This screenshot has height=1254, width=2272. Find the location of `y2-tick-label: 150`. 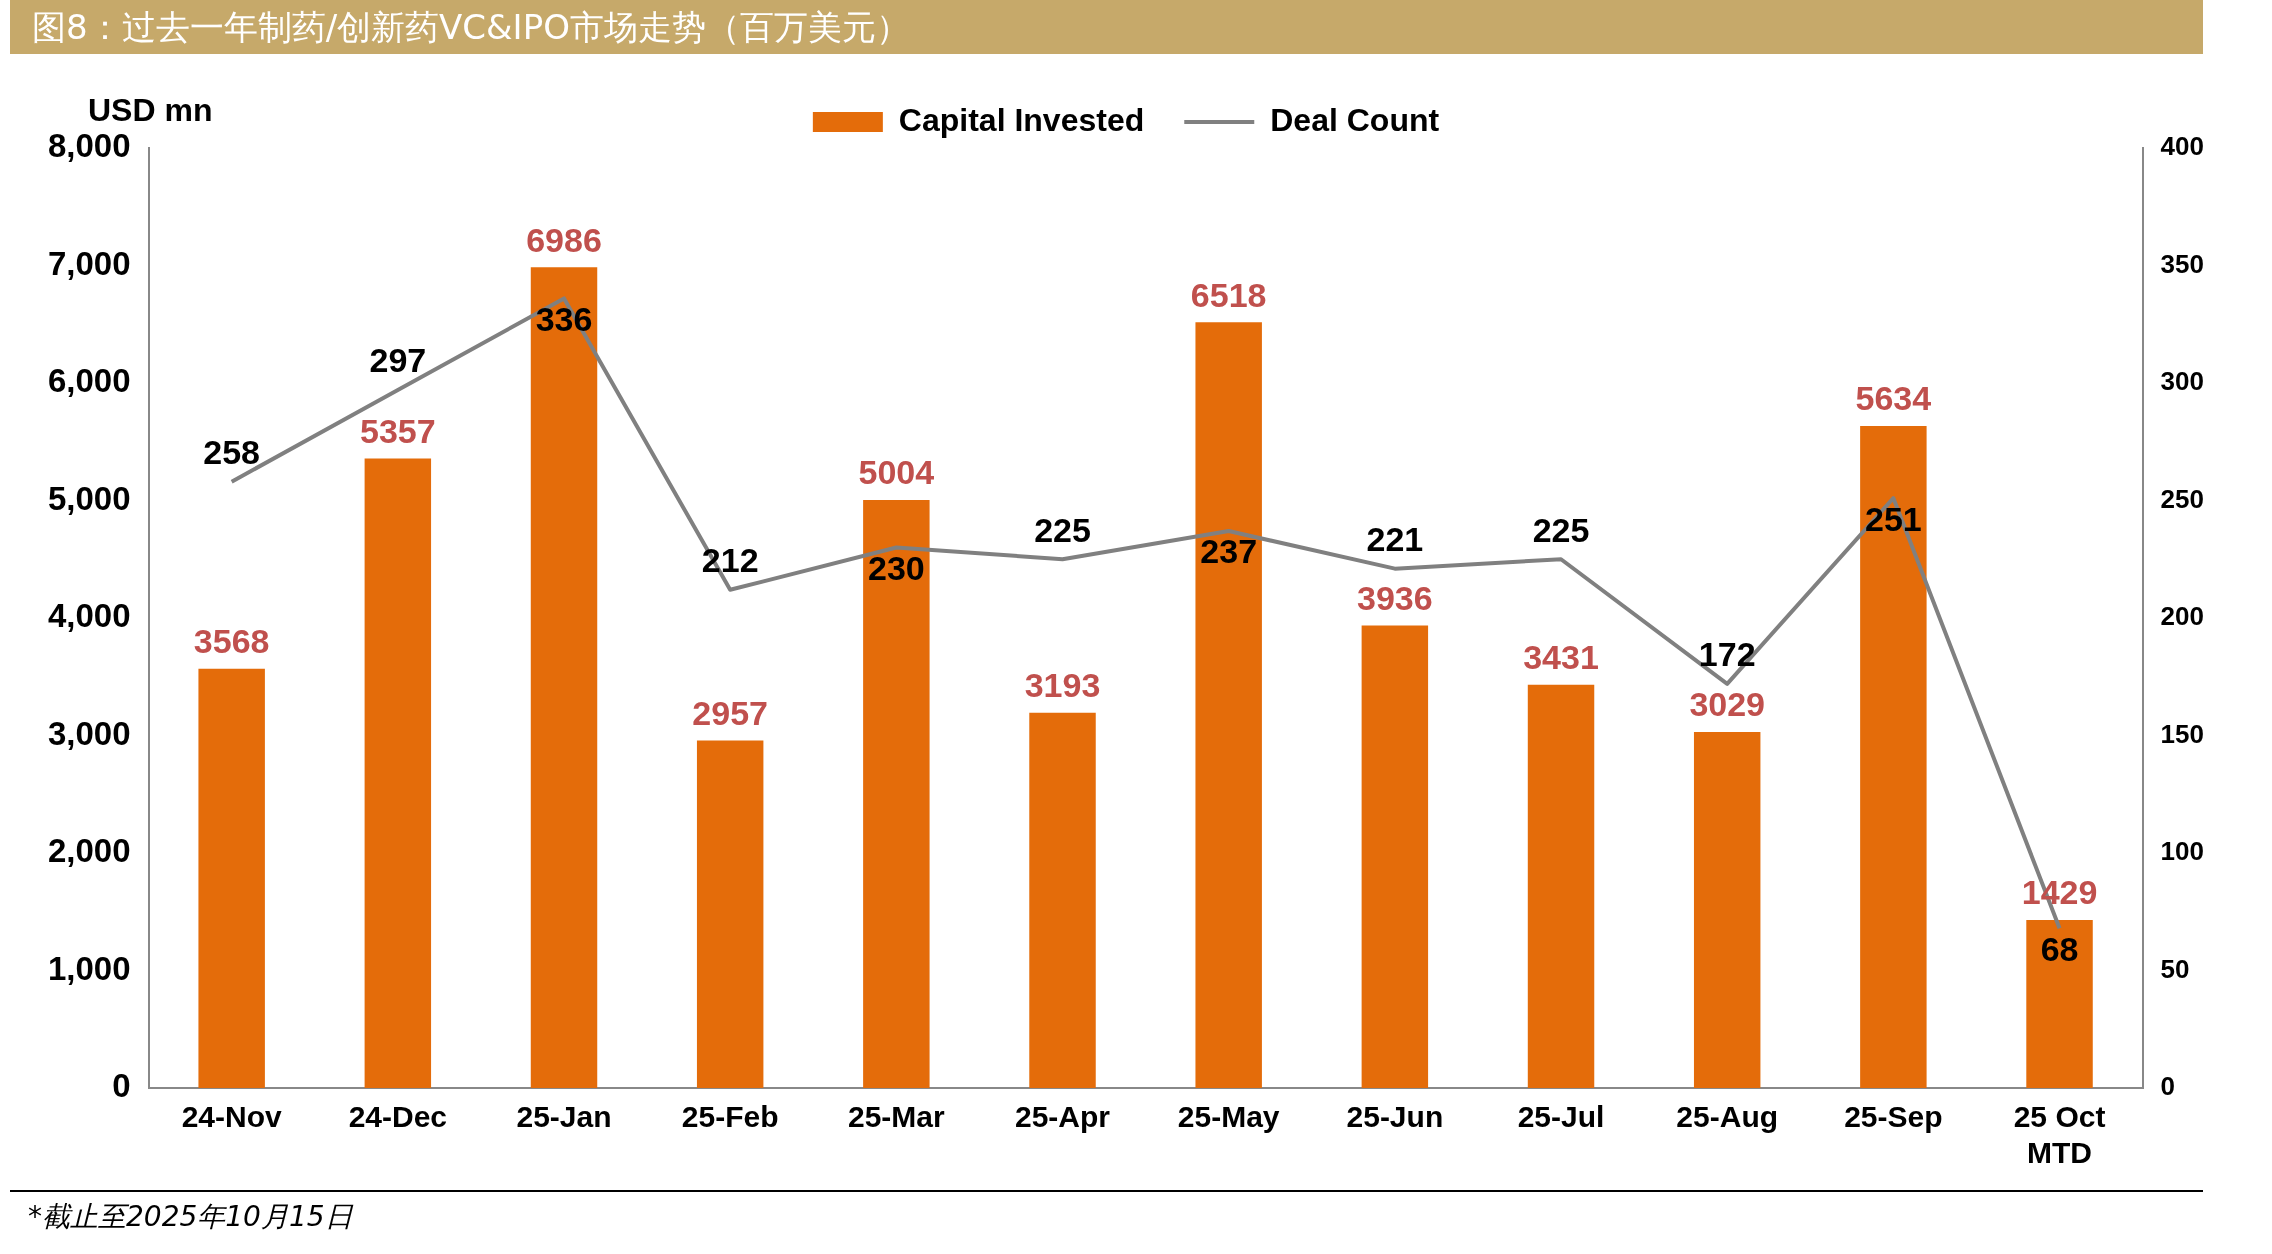

y2-tick-label: 150 is located at coordinates (2182, 733).